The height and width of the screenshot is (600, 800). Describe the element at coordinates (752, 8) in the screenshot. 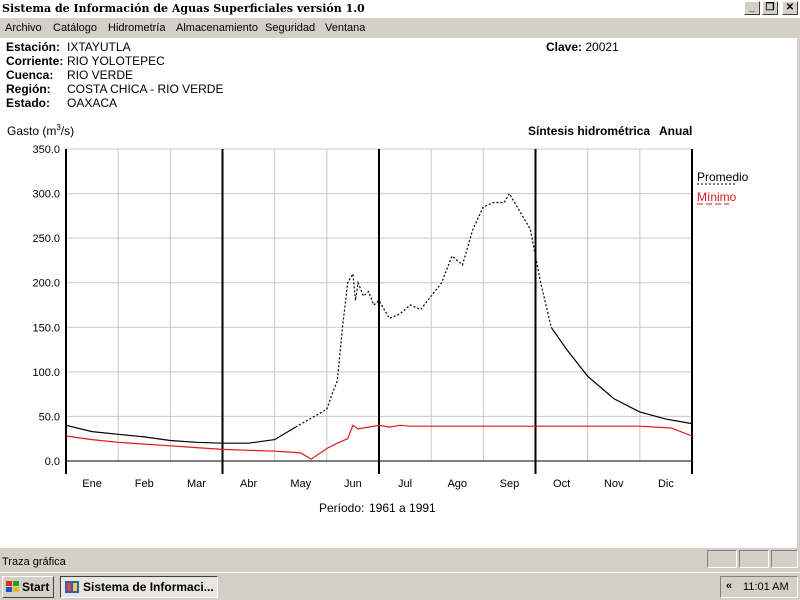

I see `minimize-button: _` at that location.